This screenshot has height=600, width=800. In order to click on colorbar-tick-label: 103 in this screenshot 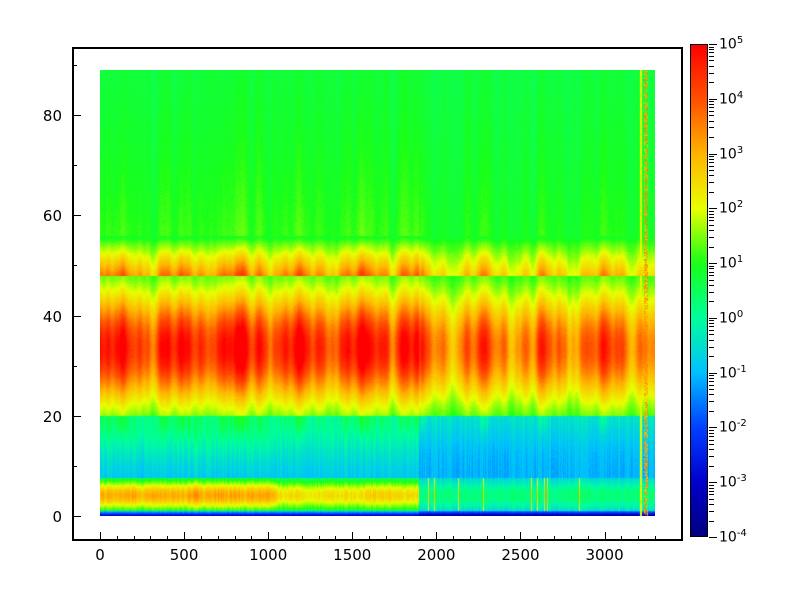, I will do `click(731, 152)`.